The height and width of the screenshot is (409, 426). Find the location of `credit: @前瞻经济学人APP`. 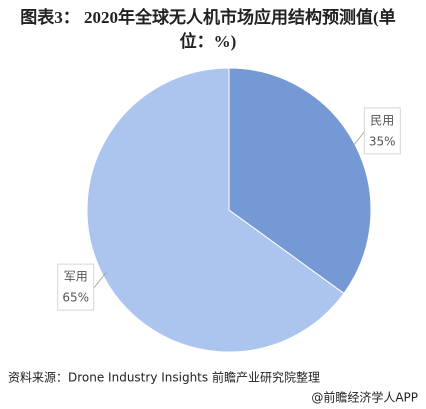

credit: @前瞻经济学人APP is located at coordinates (364, 397).